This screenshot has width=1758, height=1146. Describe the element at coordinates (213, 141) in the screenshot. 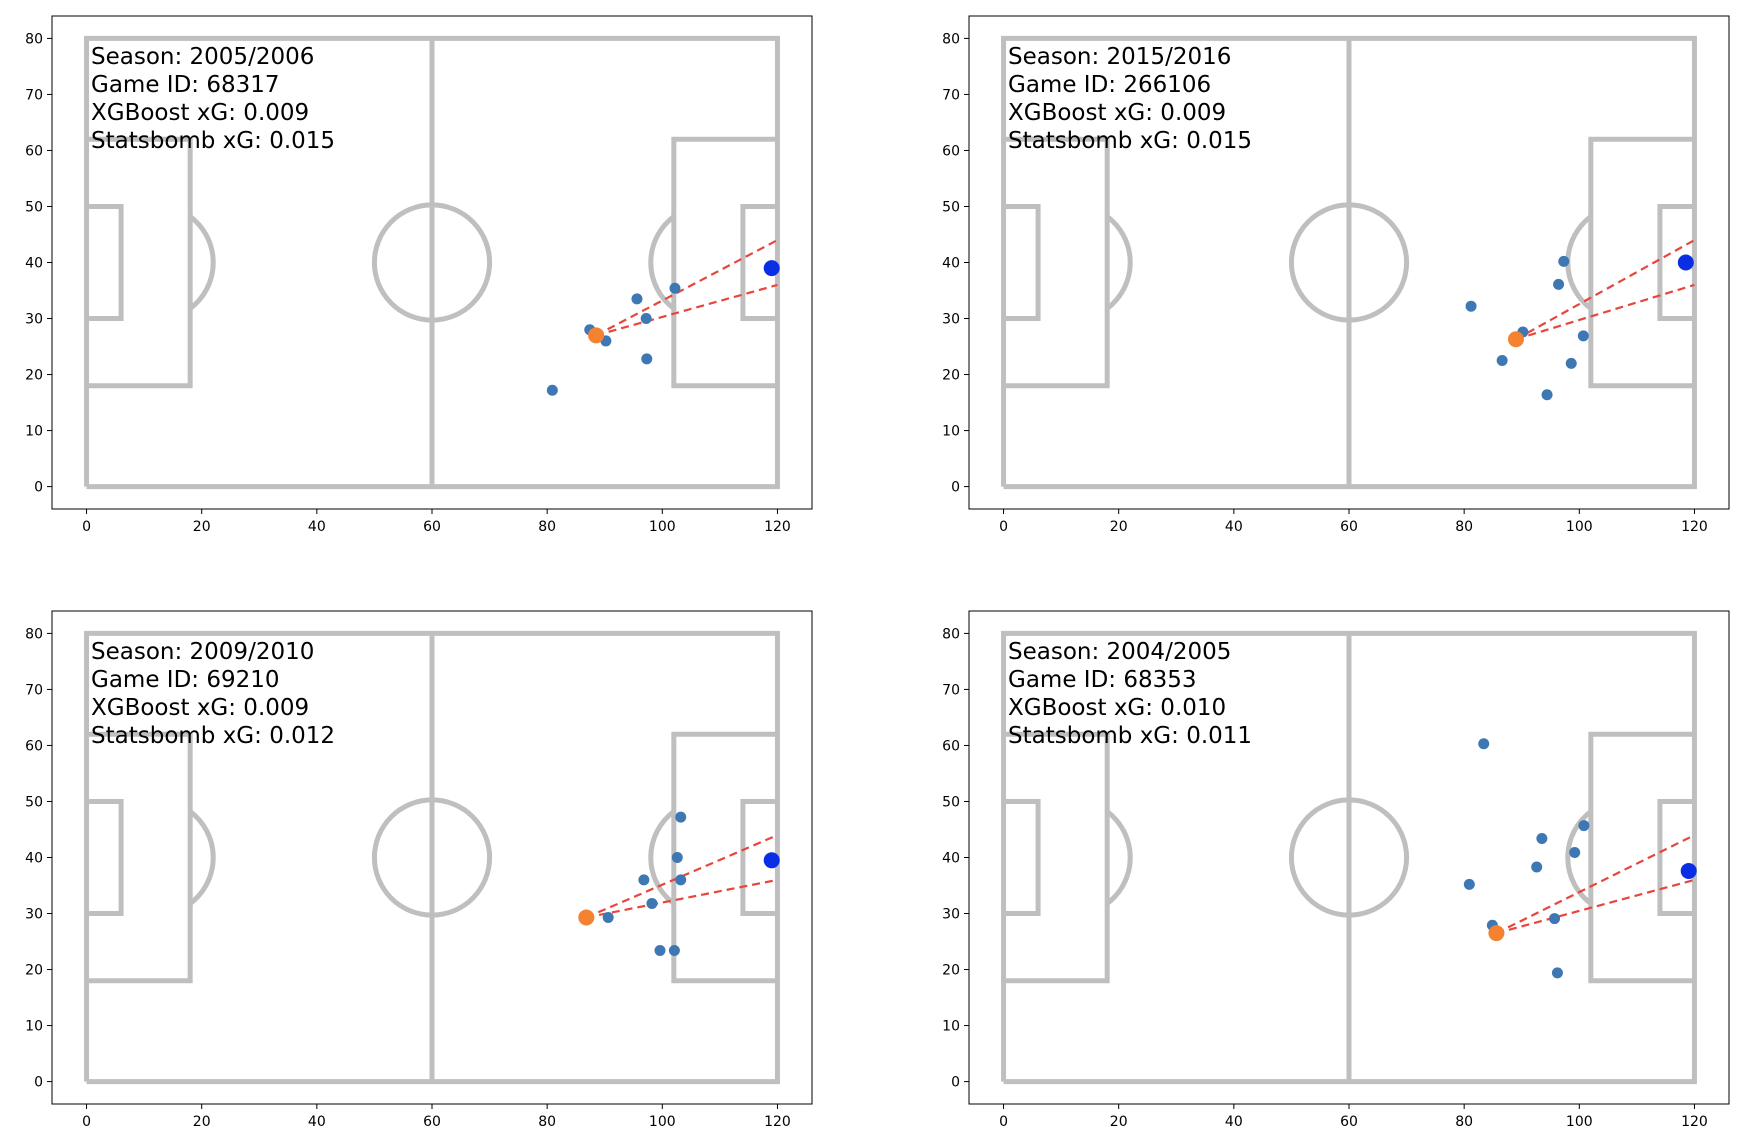

I see `info-line: Statsbomb xG: 0.015` at that location.